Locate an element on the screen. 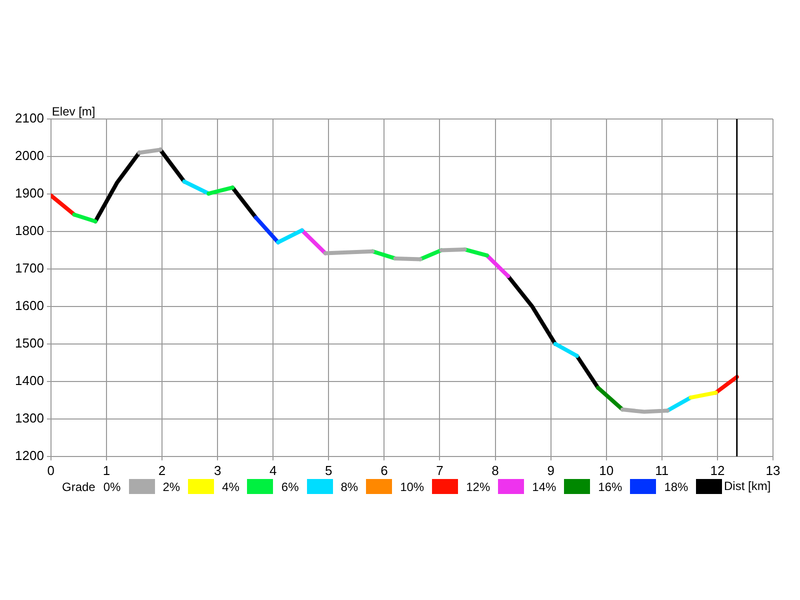 The image size is (800, 600). legend-label: 0% is located at coordinates (112, 487).